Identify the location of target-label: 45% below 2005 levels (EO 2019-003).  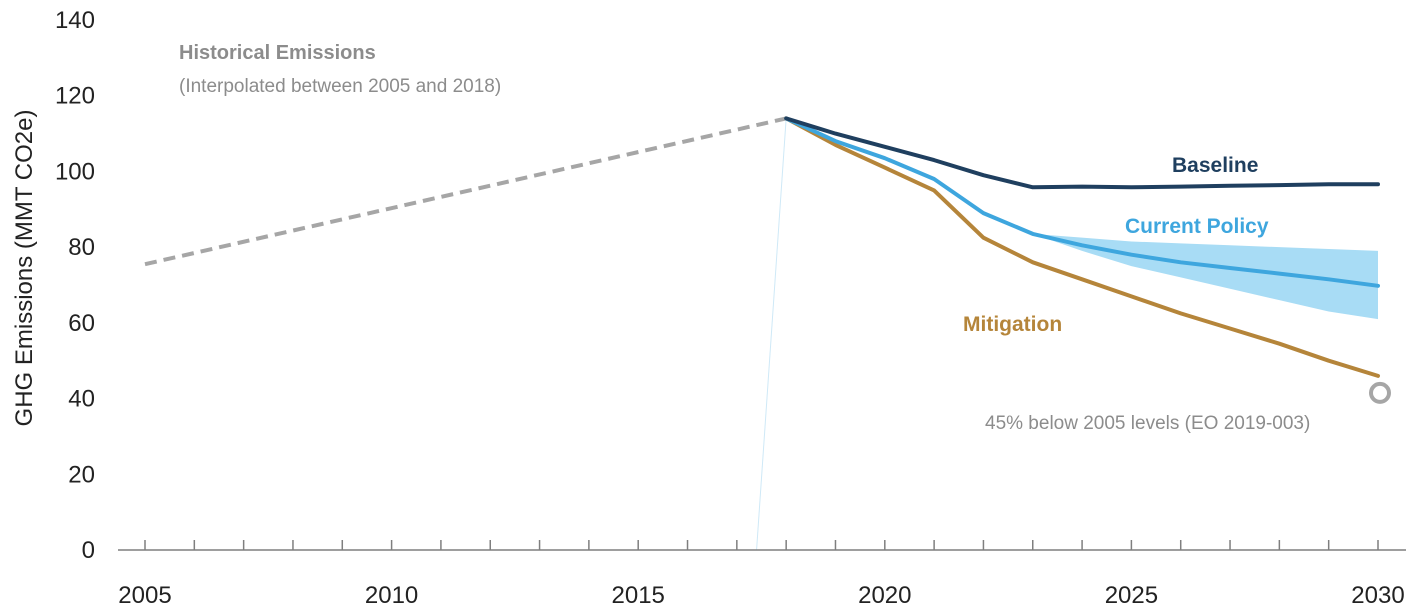
(1147, 423).